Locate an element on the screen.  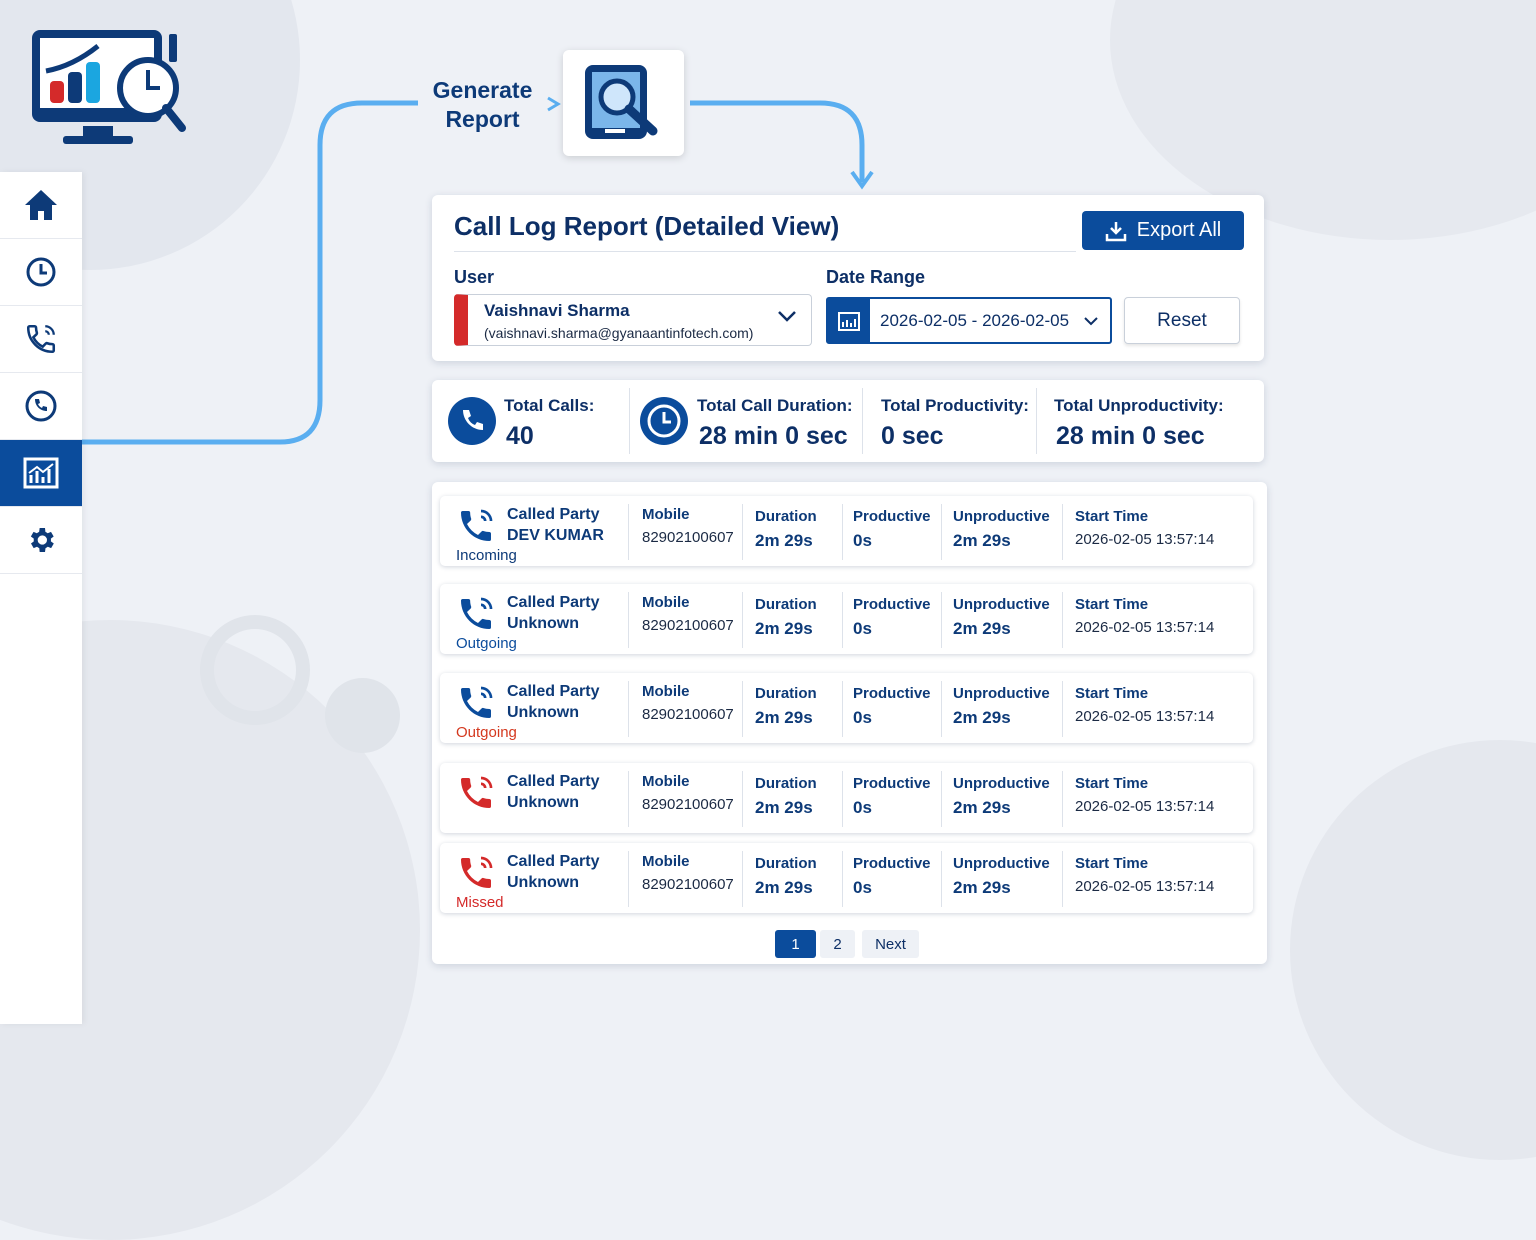
sidebar-item-reports is located at coordinates (41, 473).